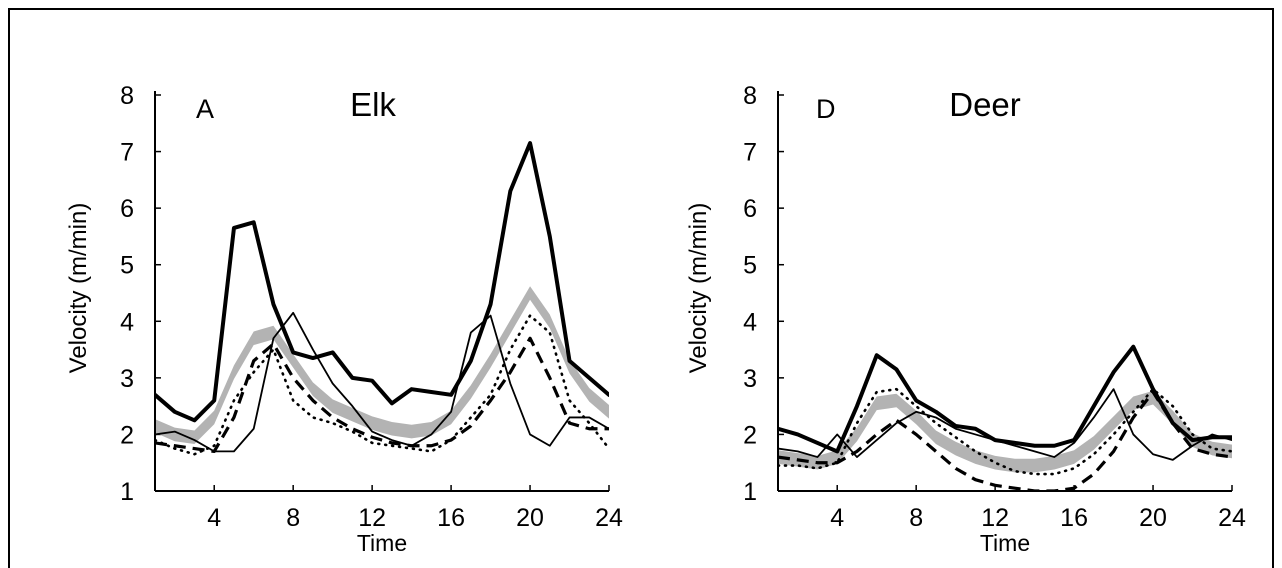 This screenshot has height=568, width=1282. What do you see at coordinates (826, 109) in the screenshot?
I see `panel-letter: D` at bounding box center [826, 109].